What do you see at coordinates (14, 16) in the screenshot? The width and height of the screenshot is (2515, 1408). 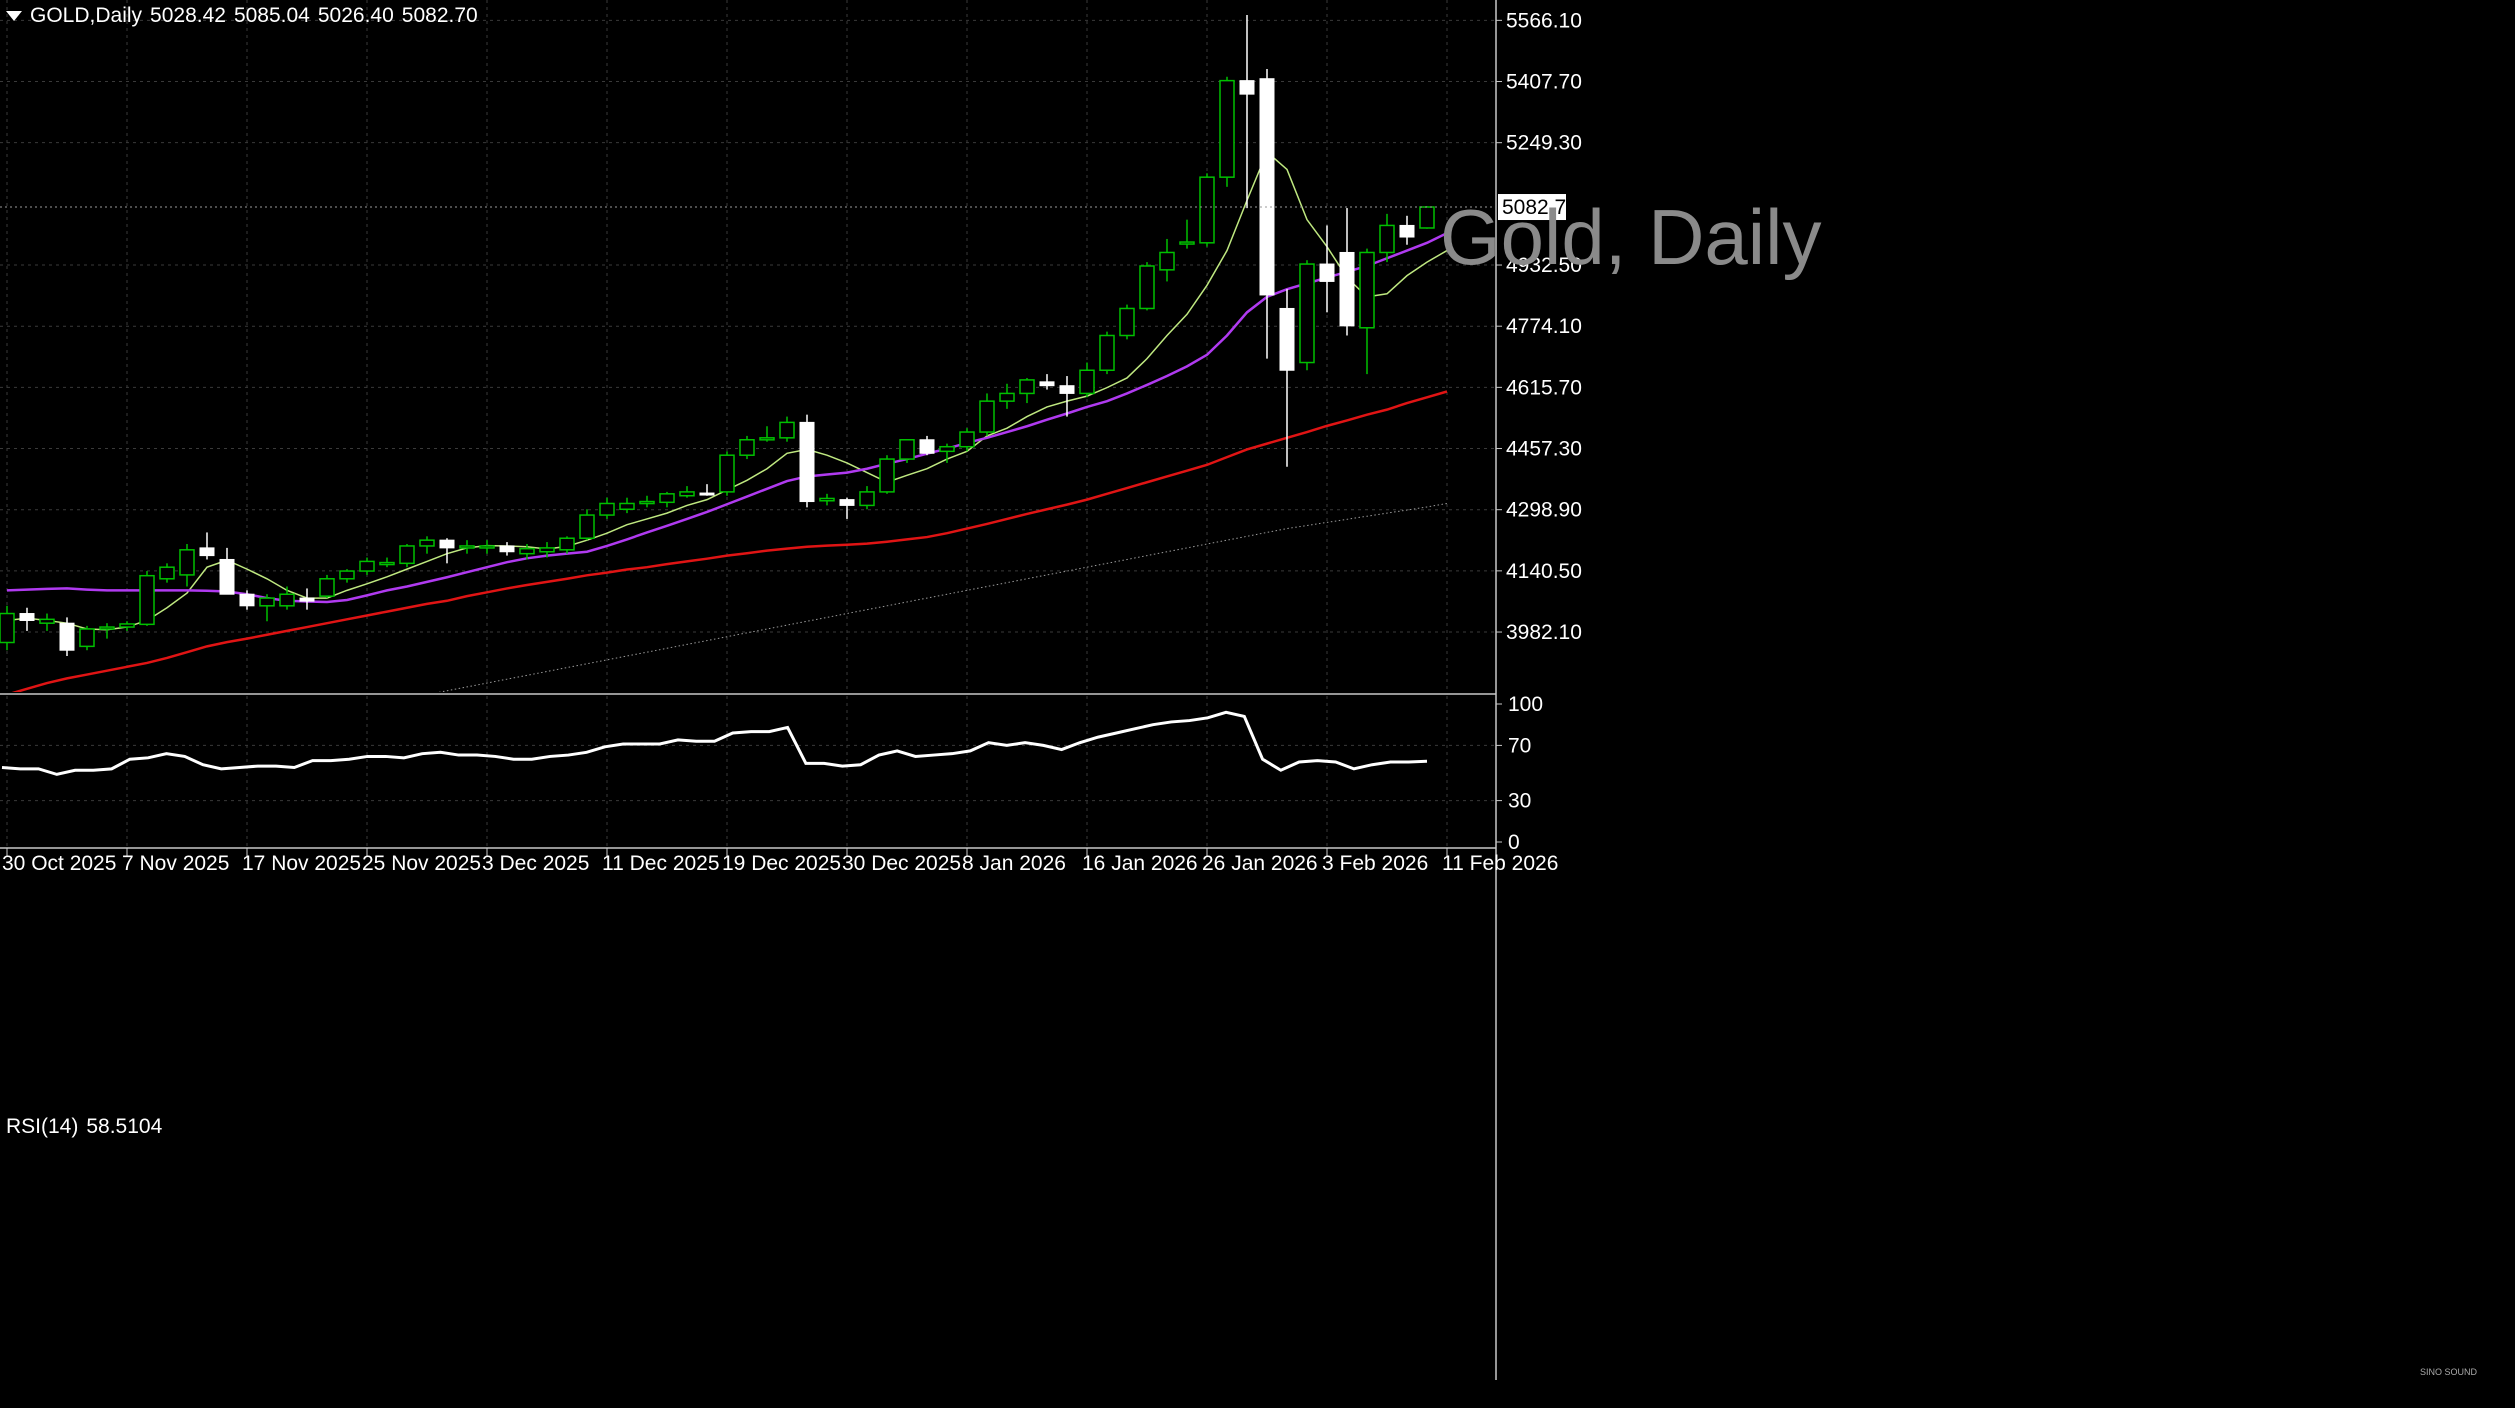 I see `dropdown-triangle-icon` at bounding box center [14, 16].